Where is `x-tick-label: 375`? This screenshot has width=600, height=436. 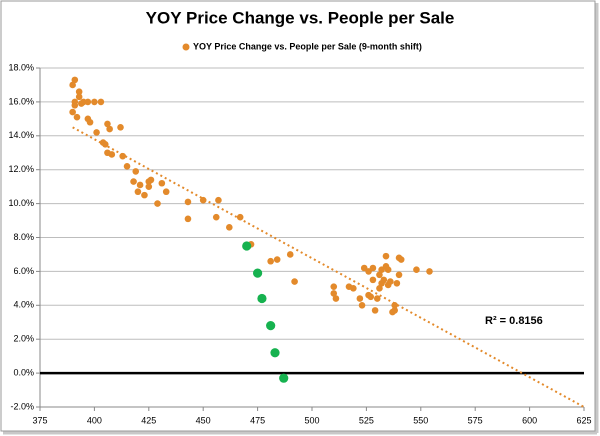 x-tick-label: 375 is located at coordinates (39, 420).